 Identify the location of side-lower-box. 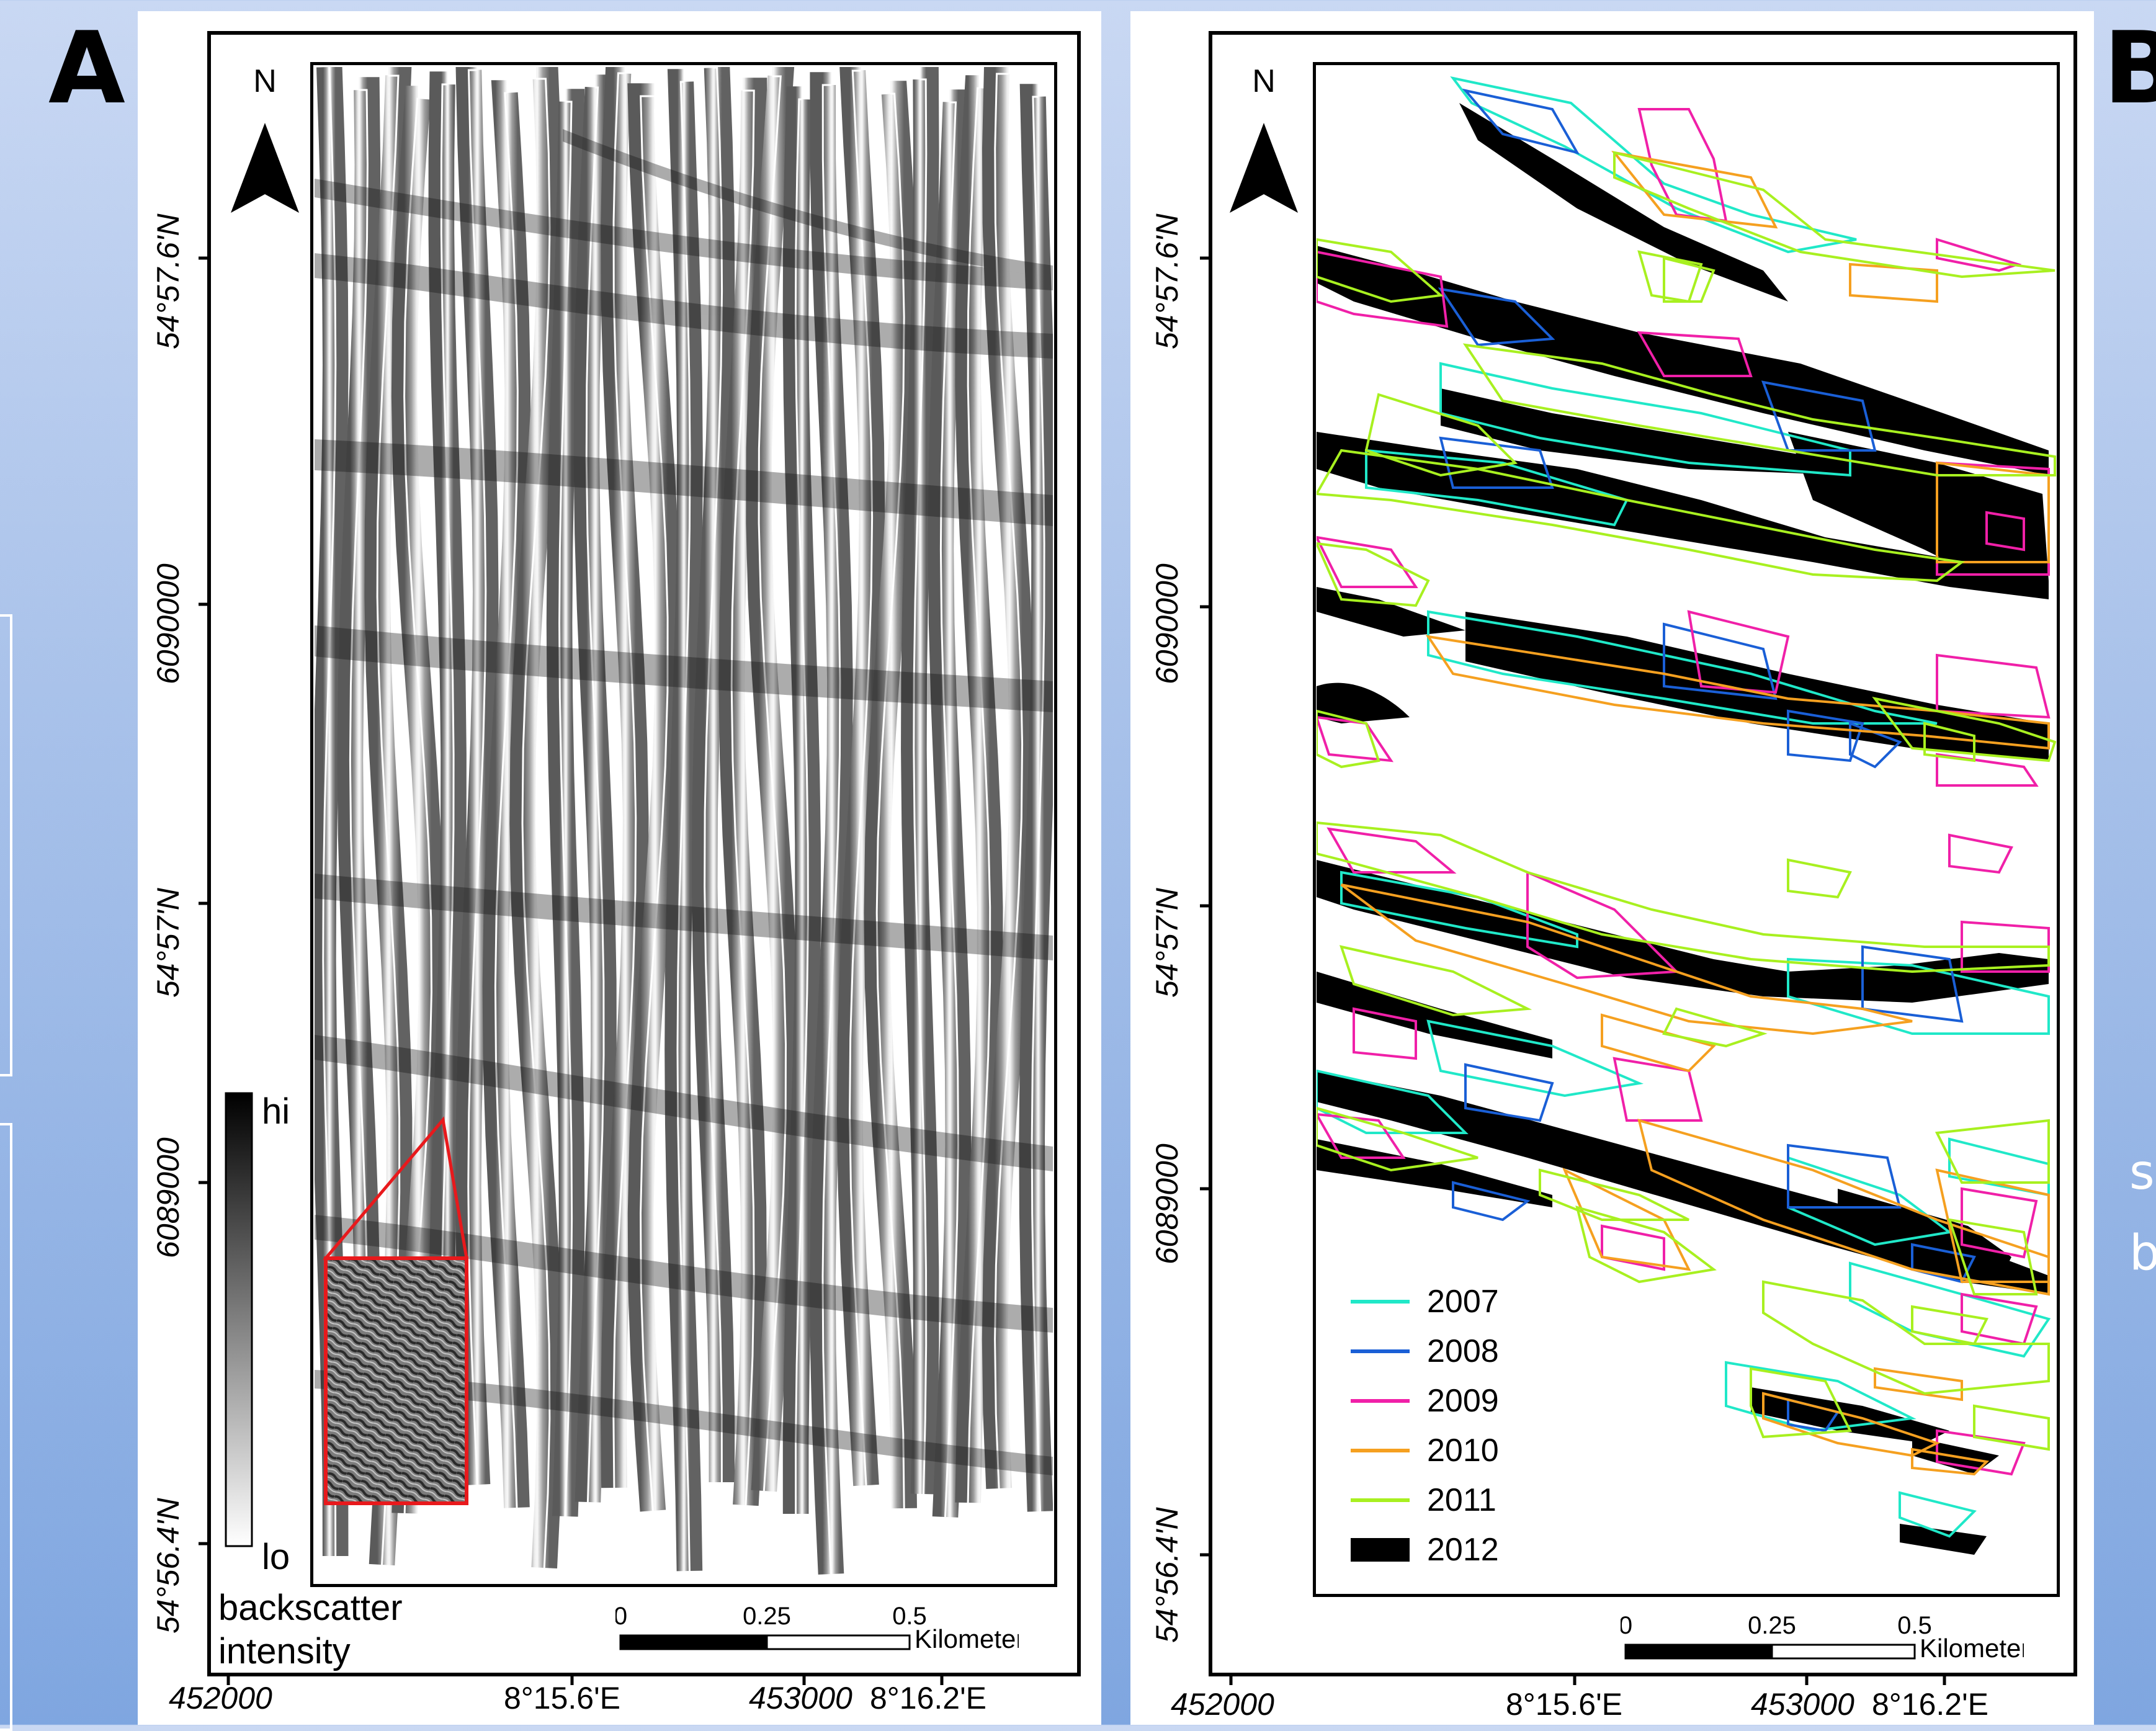
(6, 1427).